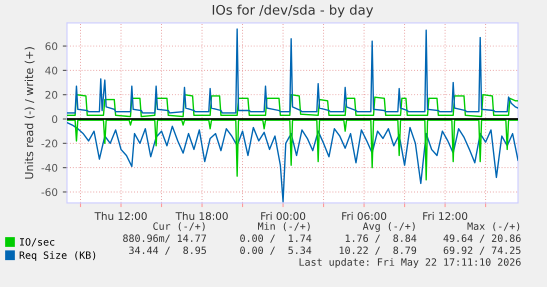 The image size is (547, 287). What do you see at coordinates (292, 106) in the screenshot?
I see `line-series` at bounding box center [292, 106].